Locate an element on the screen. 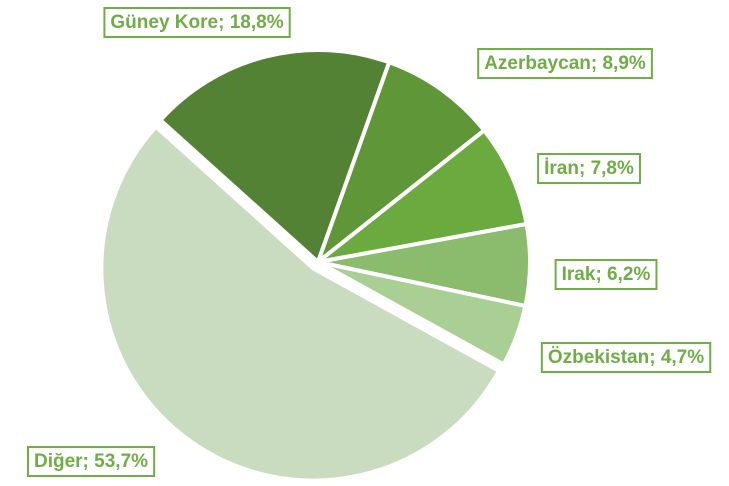 This screenshot has width=729, height=486. value-label: 4,7% is located at coordinates (682, 357).